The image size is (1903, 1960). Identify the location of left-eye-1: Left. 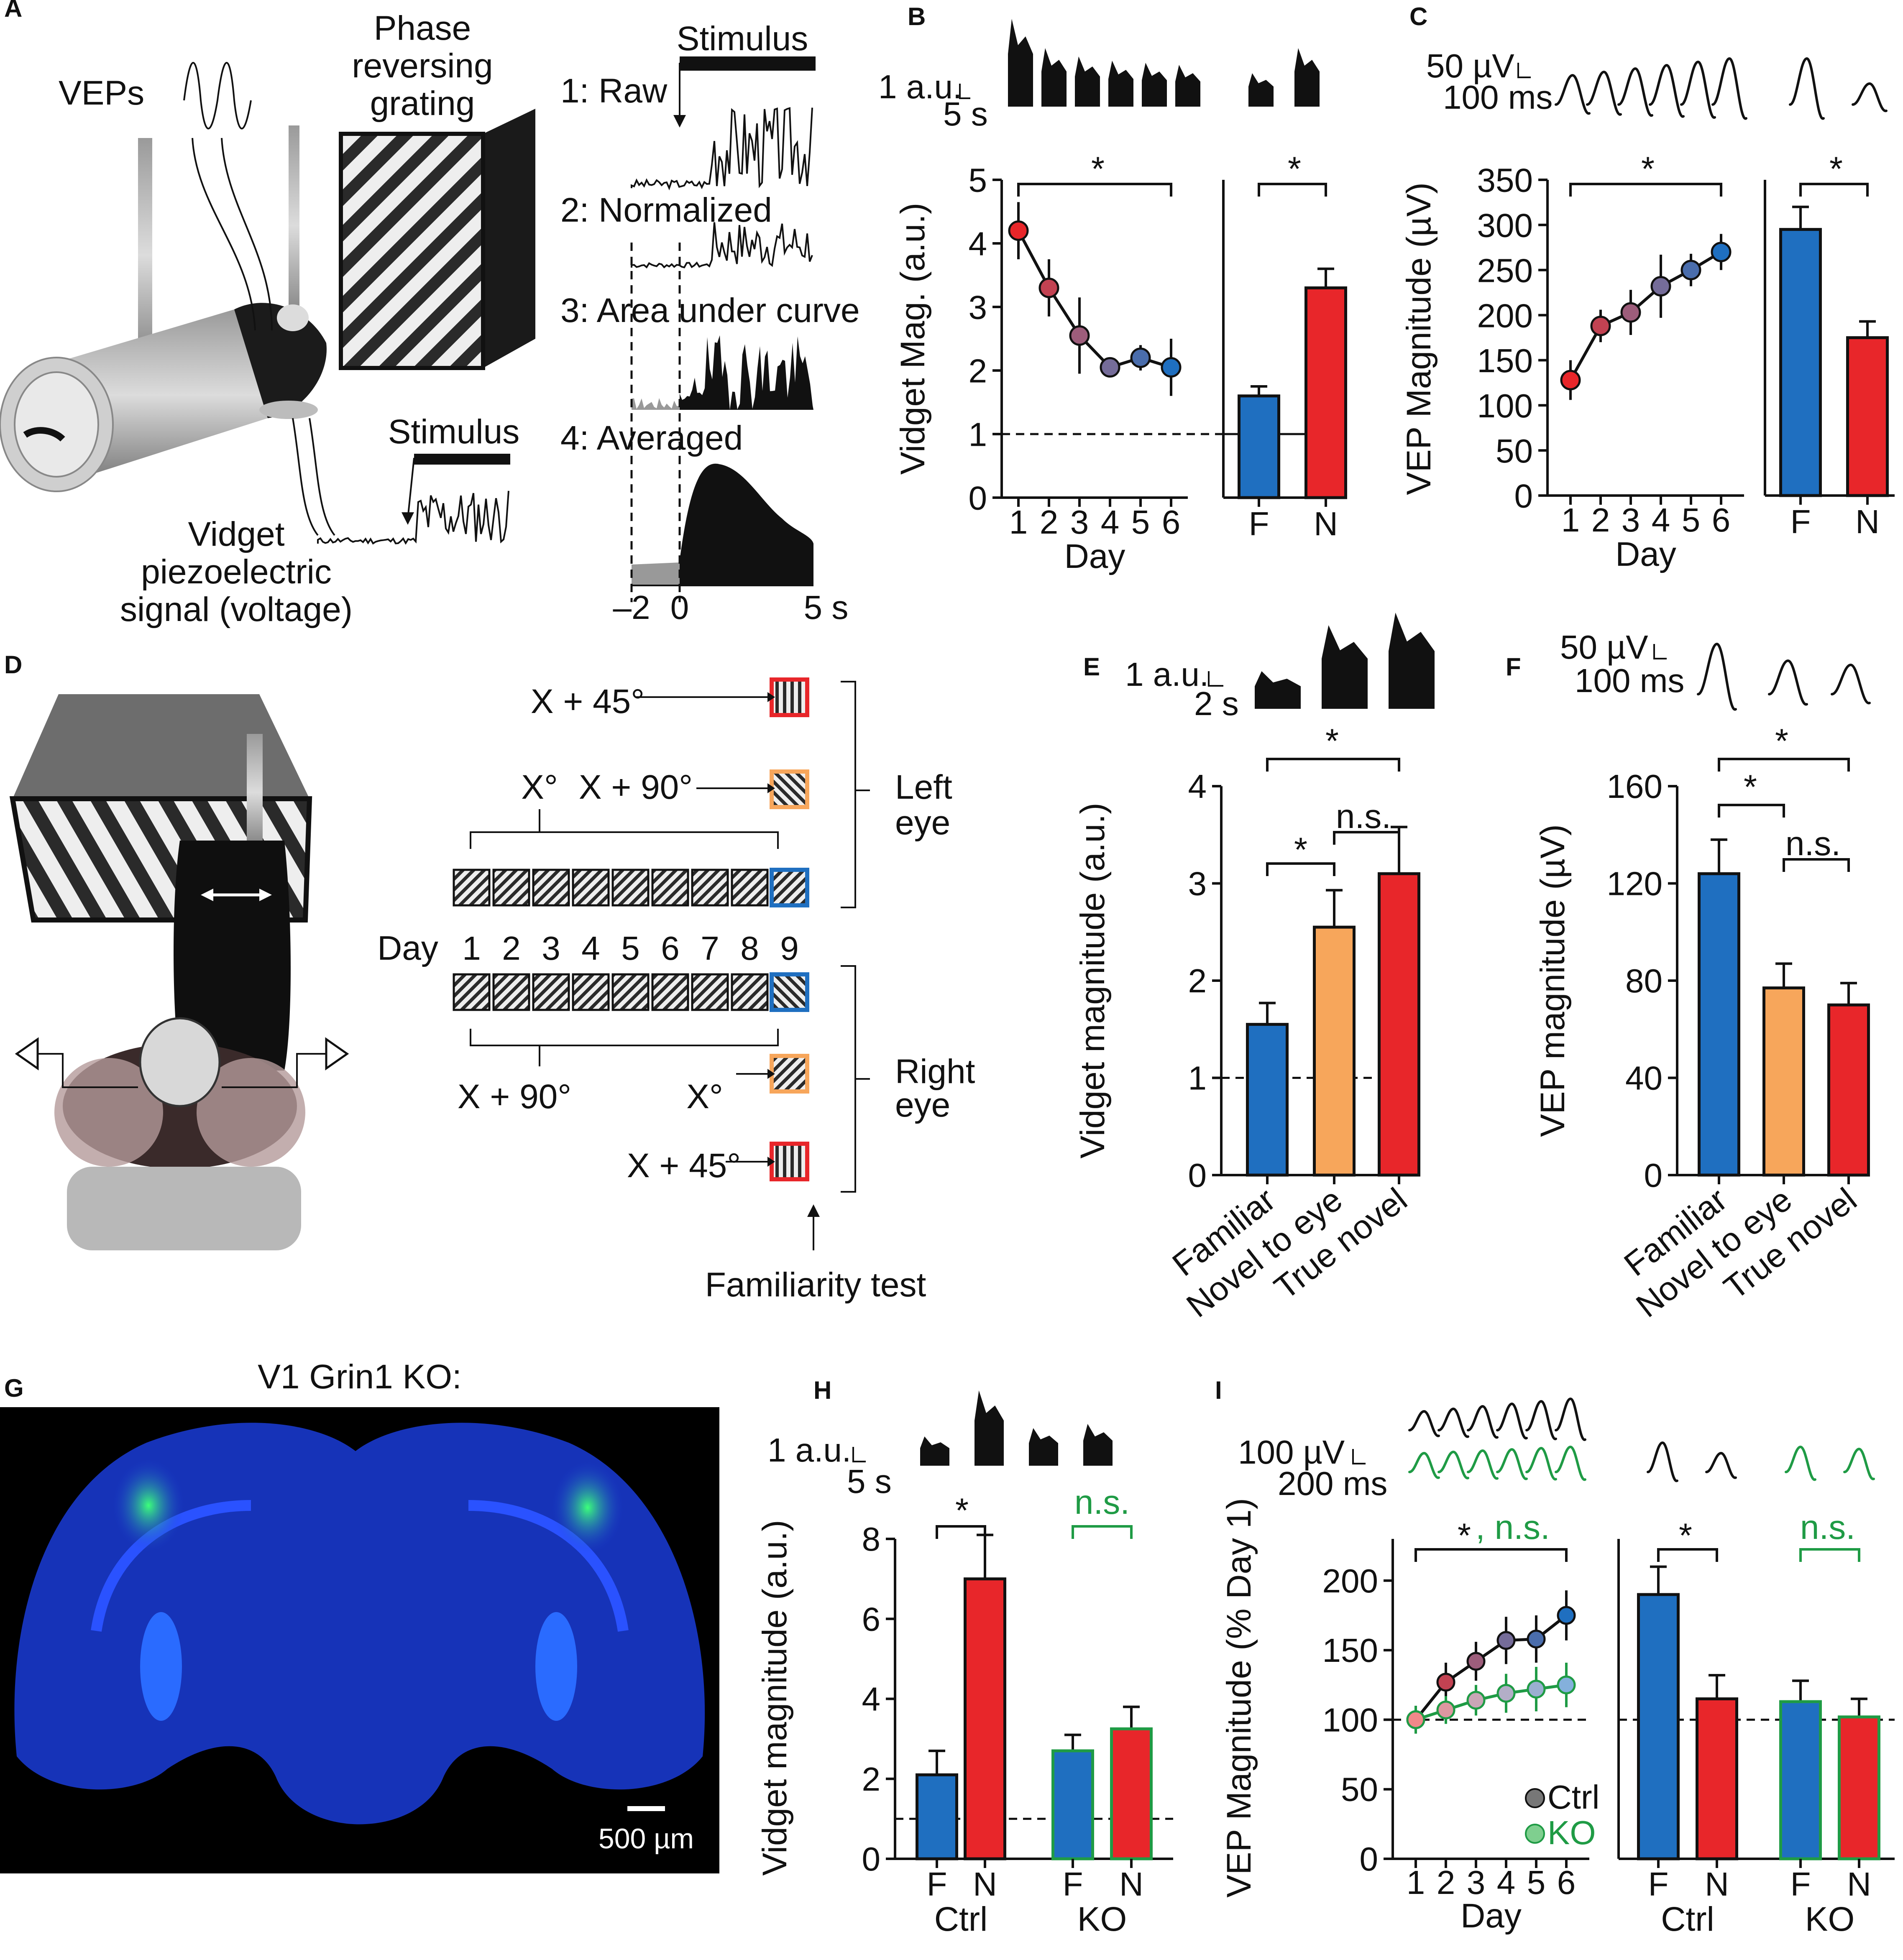
(923, 787).